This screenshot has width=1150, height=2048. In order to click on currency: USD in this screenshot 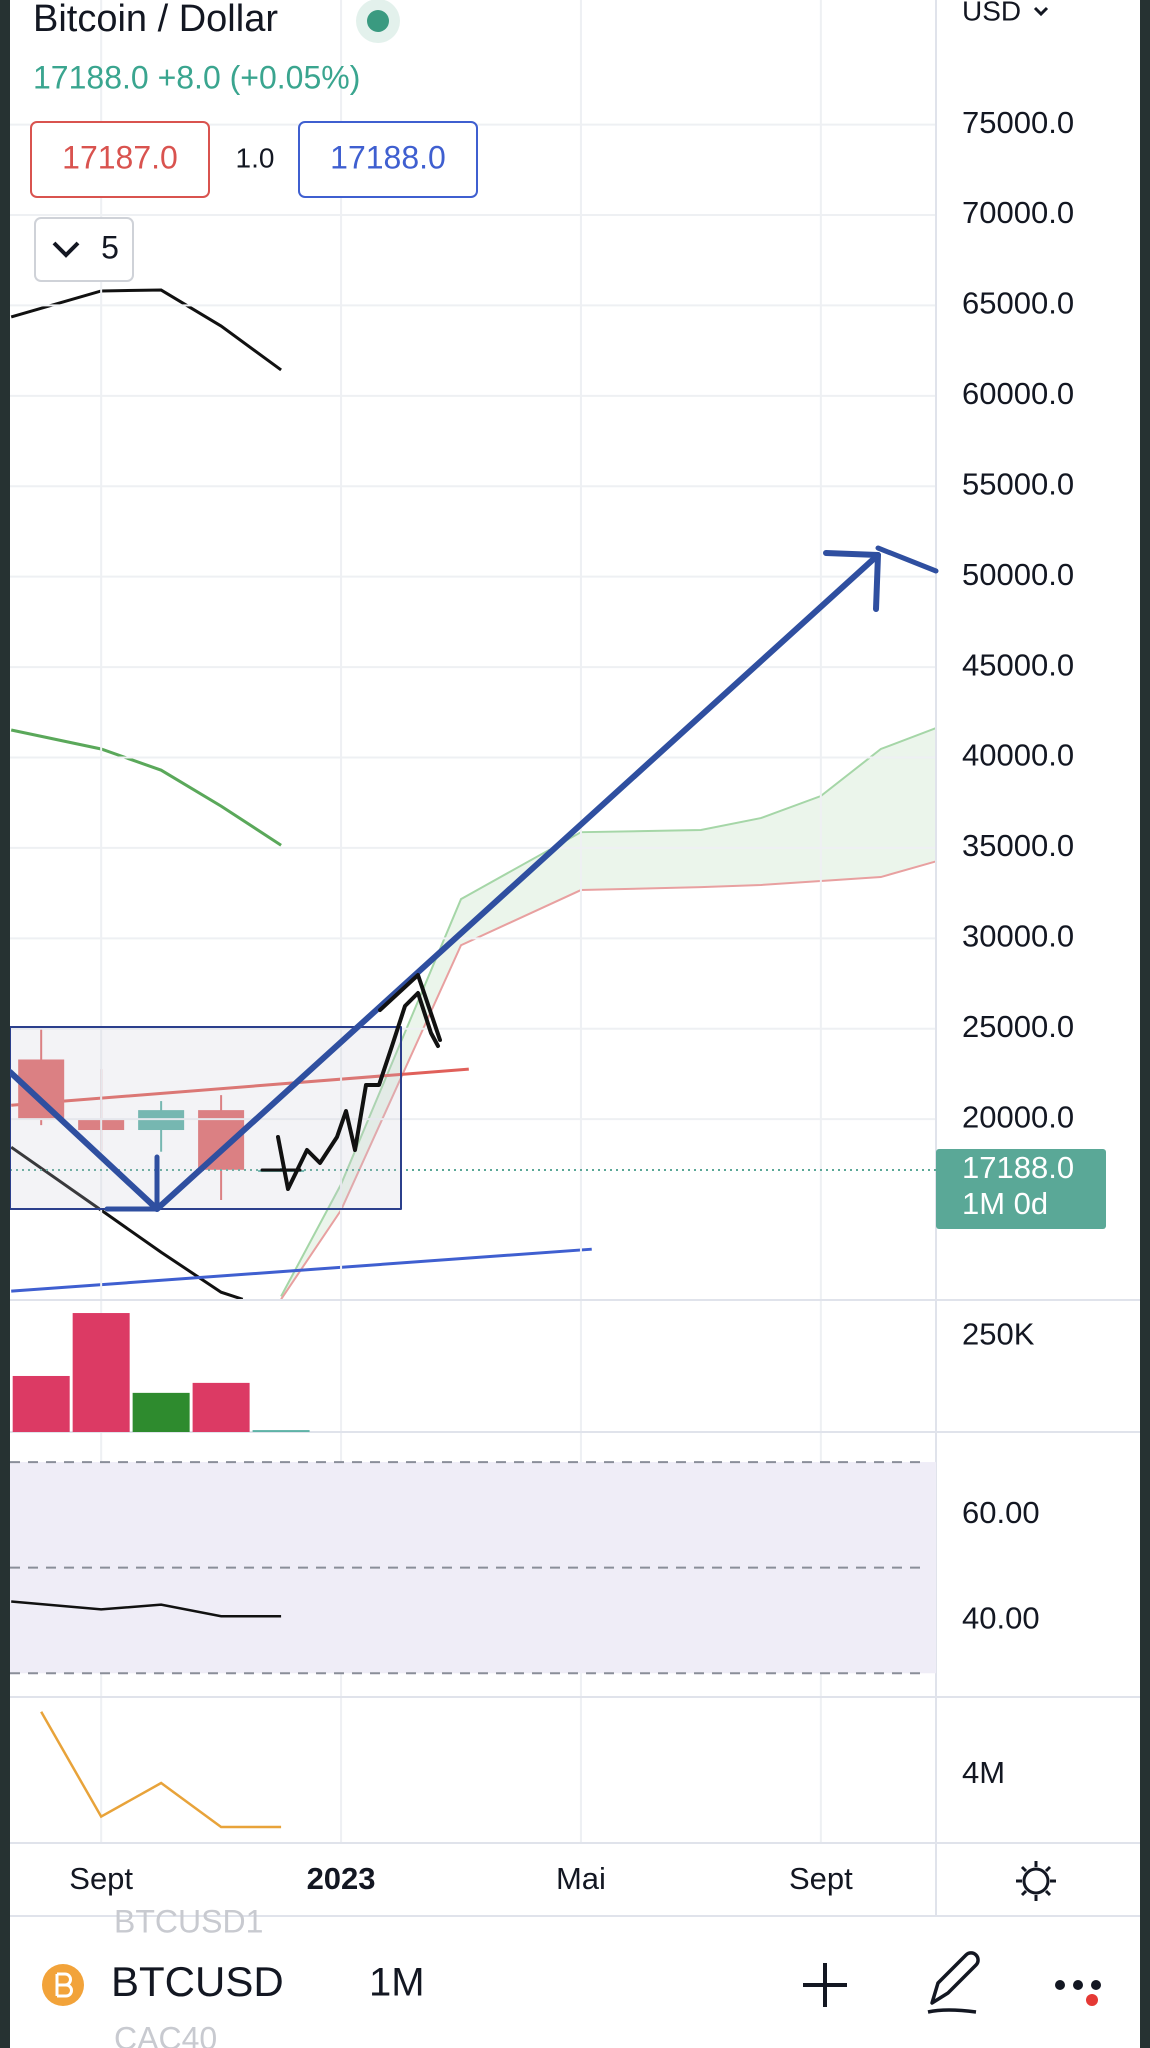, I will do `click(991, 13)`.